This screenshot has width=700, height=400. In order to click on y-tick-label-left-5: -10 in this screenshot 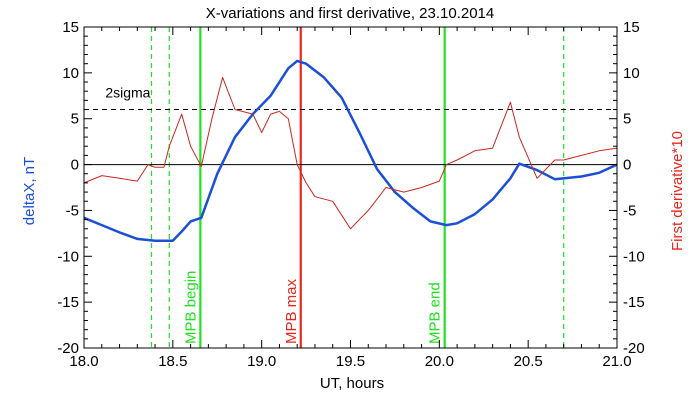, I will do `click(68, 256)`.